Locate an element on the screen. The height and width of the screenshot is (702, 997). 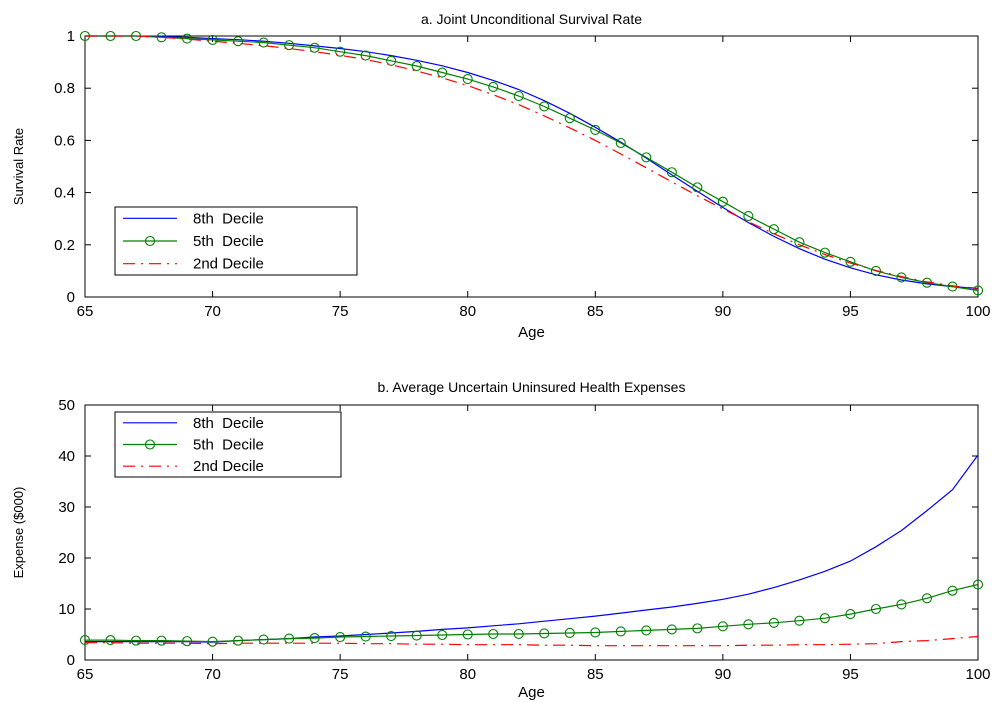
series-line-2nd-decile is located at coordinates (532, 641).